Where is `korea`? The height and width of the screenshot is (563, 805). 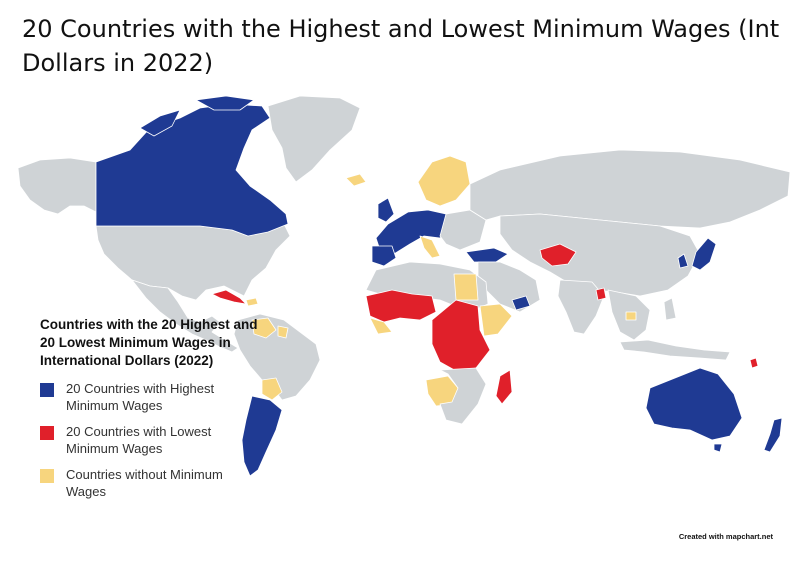
korea is located at coordinates (683, 261).